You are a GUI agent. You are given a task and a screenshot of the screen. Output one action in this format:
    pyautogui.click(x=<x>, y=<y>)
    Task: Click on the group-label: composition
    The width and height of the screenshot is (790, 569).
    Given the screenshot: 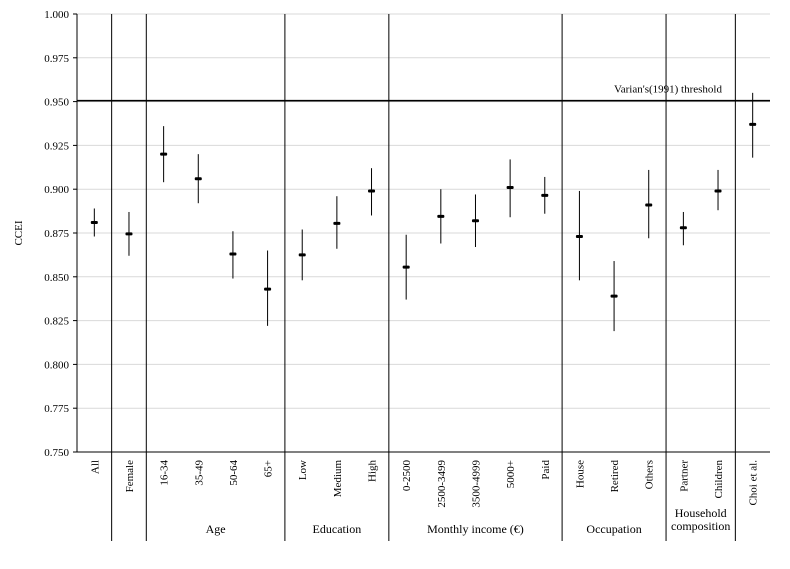 What is the action you would take?
    pyautogui.click(x=700, y=526)
    